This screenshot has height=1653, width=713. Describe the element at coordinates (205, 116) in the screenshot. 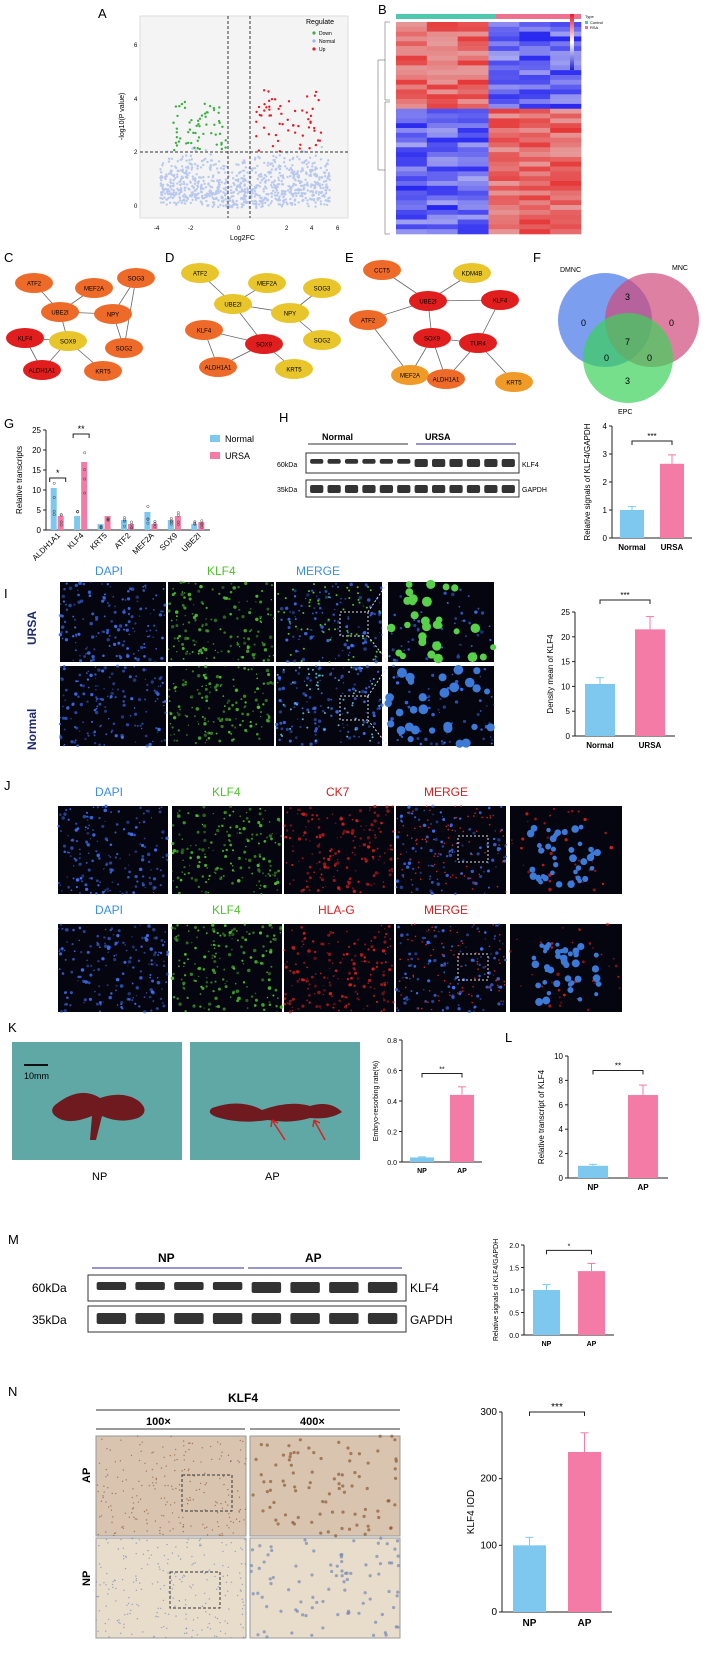

I see `volcano-point-down` at that location.